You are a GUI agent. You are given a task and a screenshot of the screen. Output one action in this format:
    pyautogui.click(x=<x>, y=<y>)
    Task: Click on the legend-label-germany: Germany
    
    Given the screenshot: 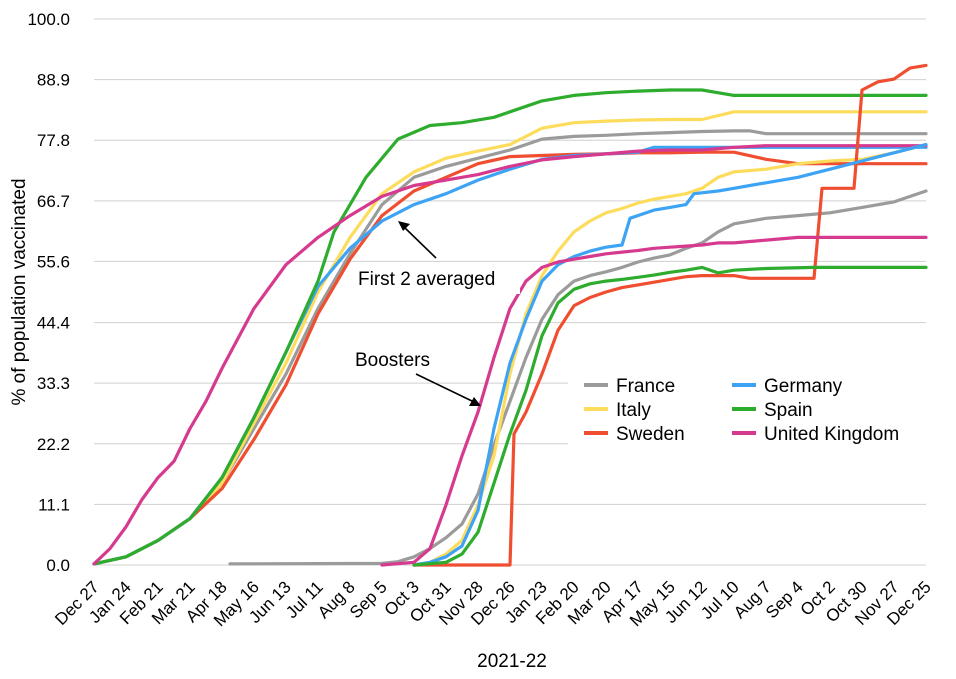 What is the action you would take?
    pyautogui.click(x=803, y=386)
    